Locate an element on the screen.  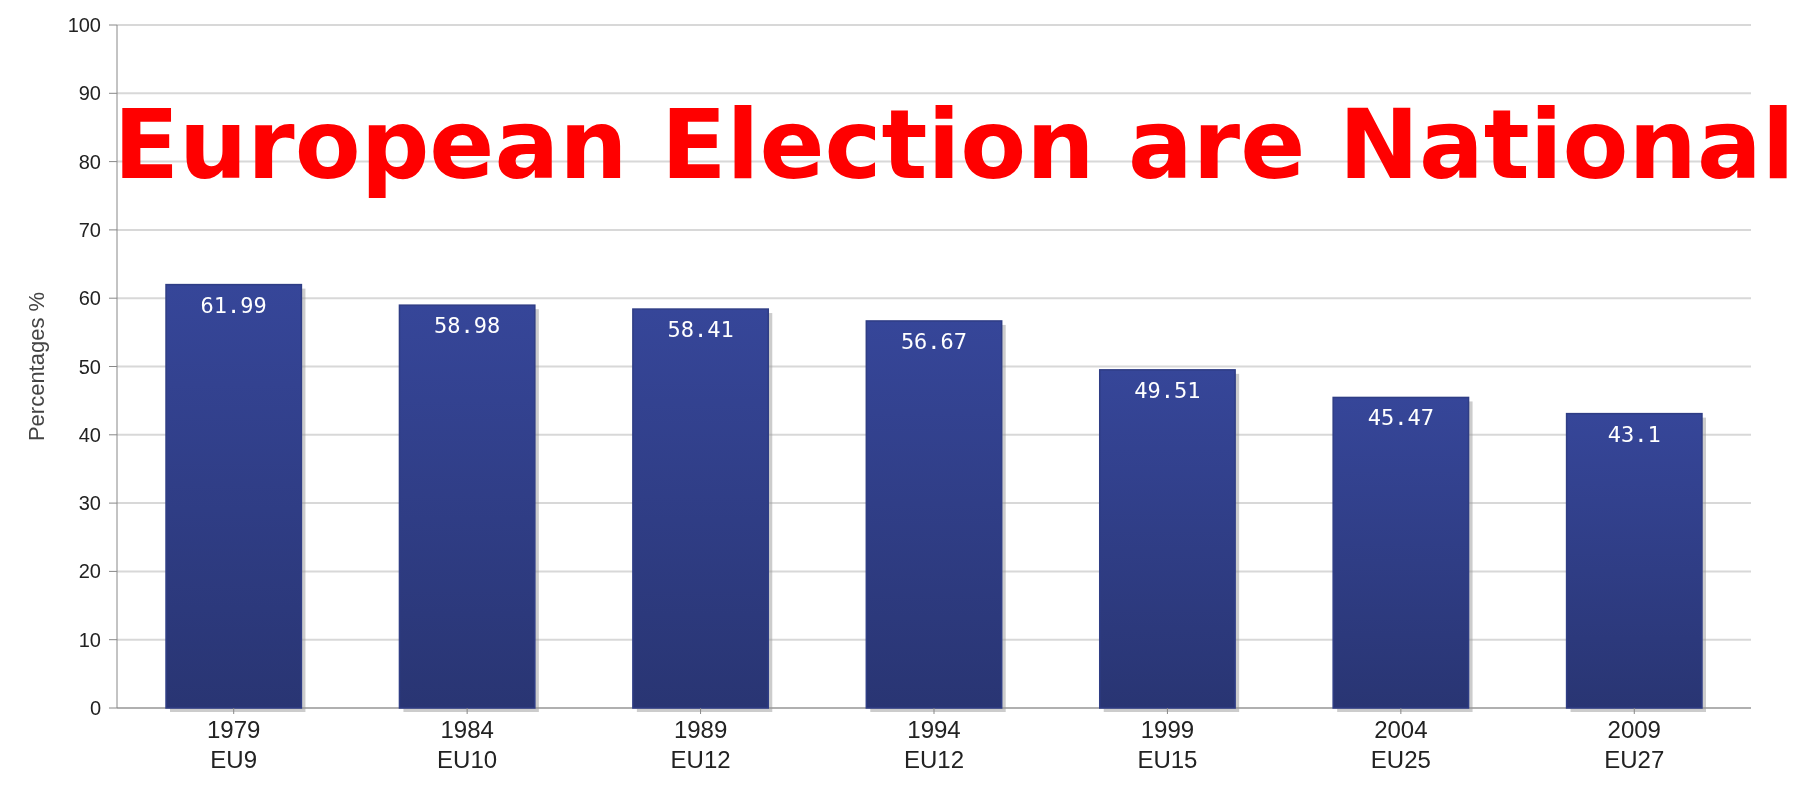
data-label: 43.1 is located at coordinates (1634, 434).